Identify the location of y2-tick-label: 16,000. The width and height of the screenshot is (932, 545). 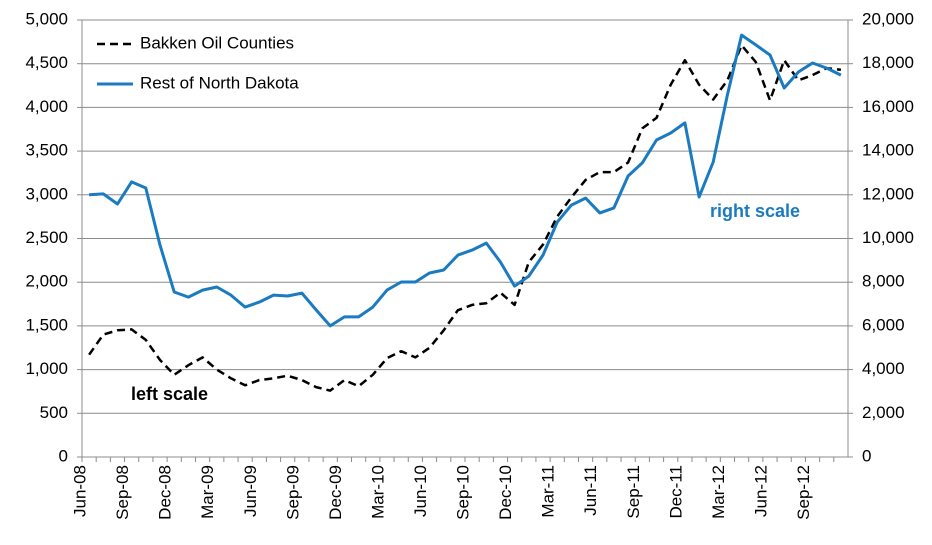
(888, 106).